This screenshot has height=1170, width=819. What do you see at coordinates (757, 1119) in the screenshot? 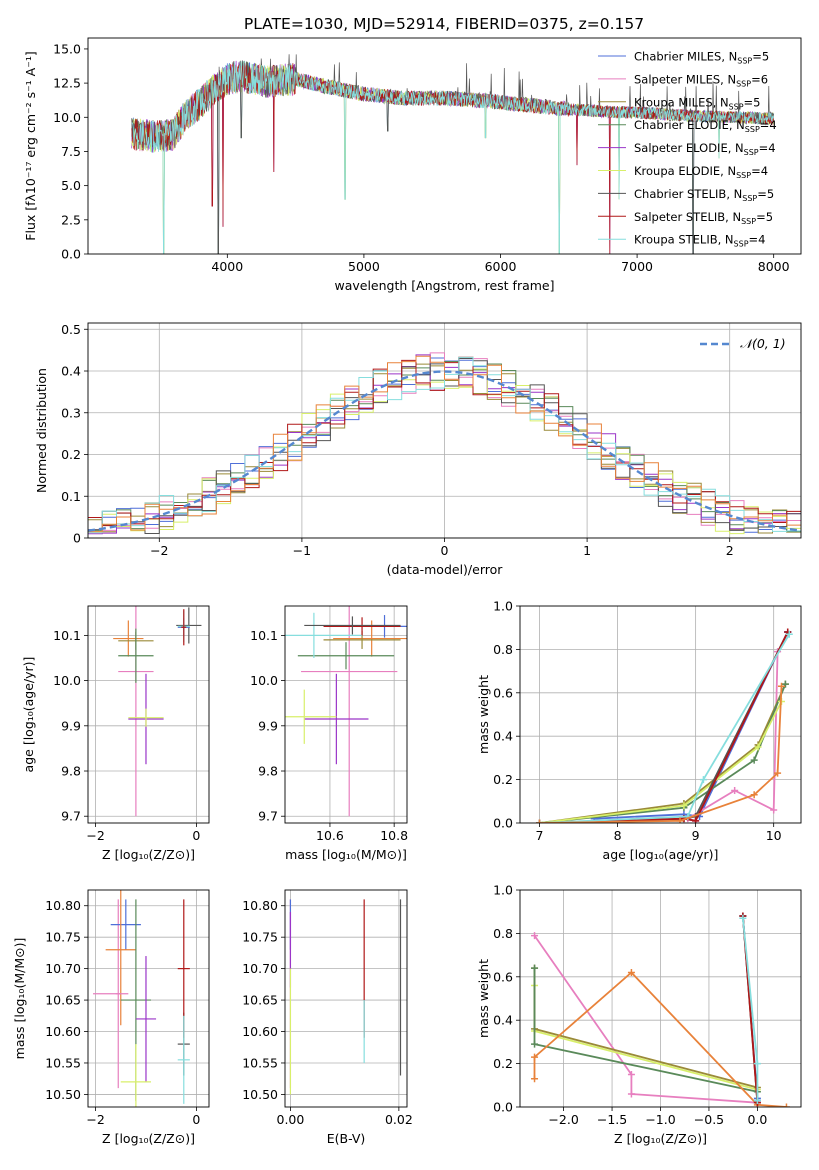
I see `x-tick-label: 0.0` at bounding box center [757, 1119].